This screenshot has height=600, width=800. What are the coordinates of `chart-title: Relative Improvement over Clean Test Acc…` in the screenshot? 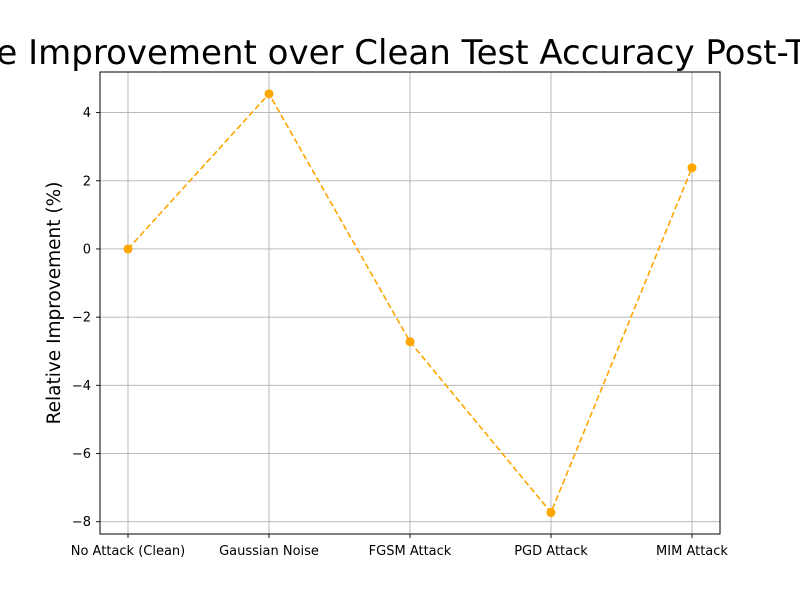 It's located at (400, 53).